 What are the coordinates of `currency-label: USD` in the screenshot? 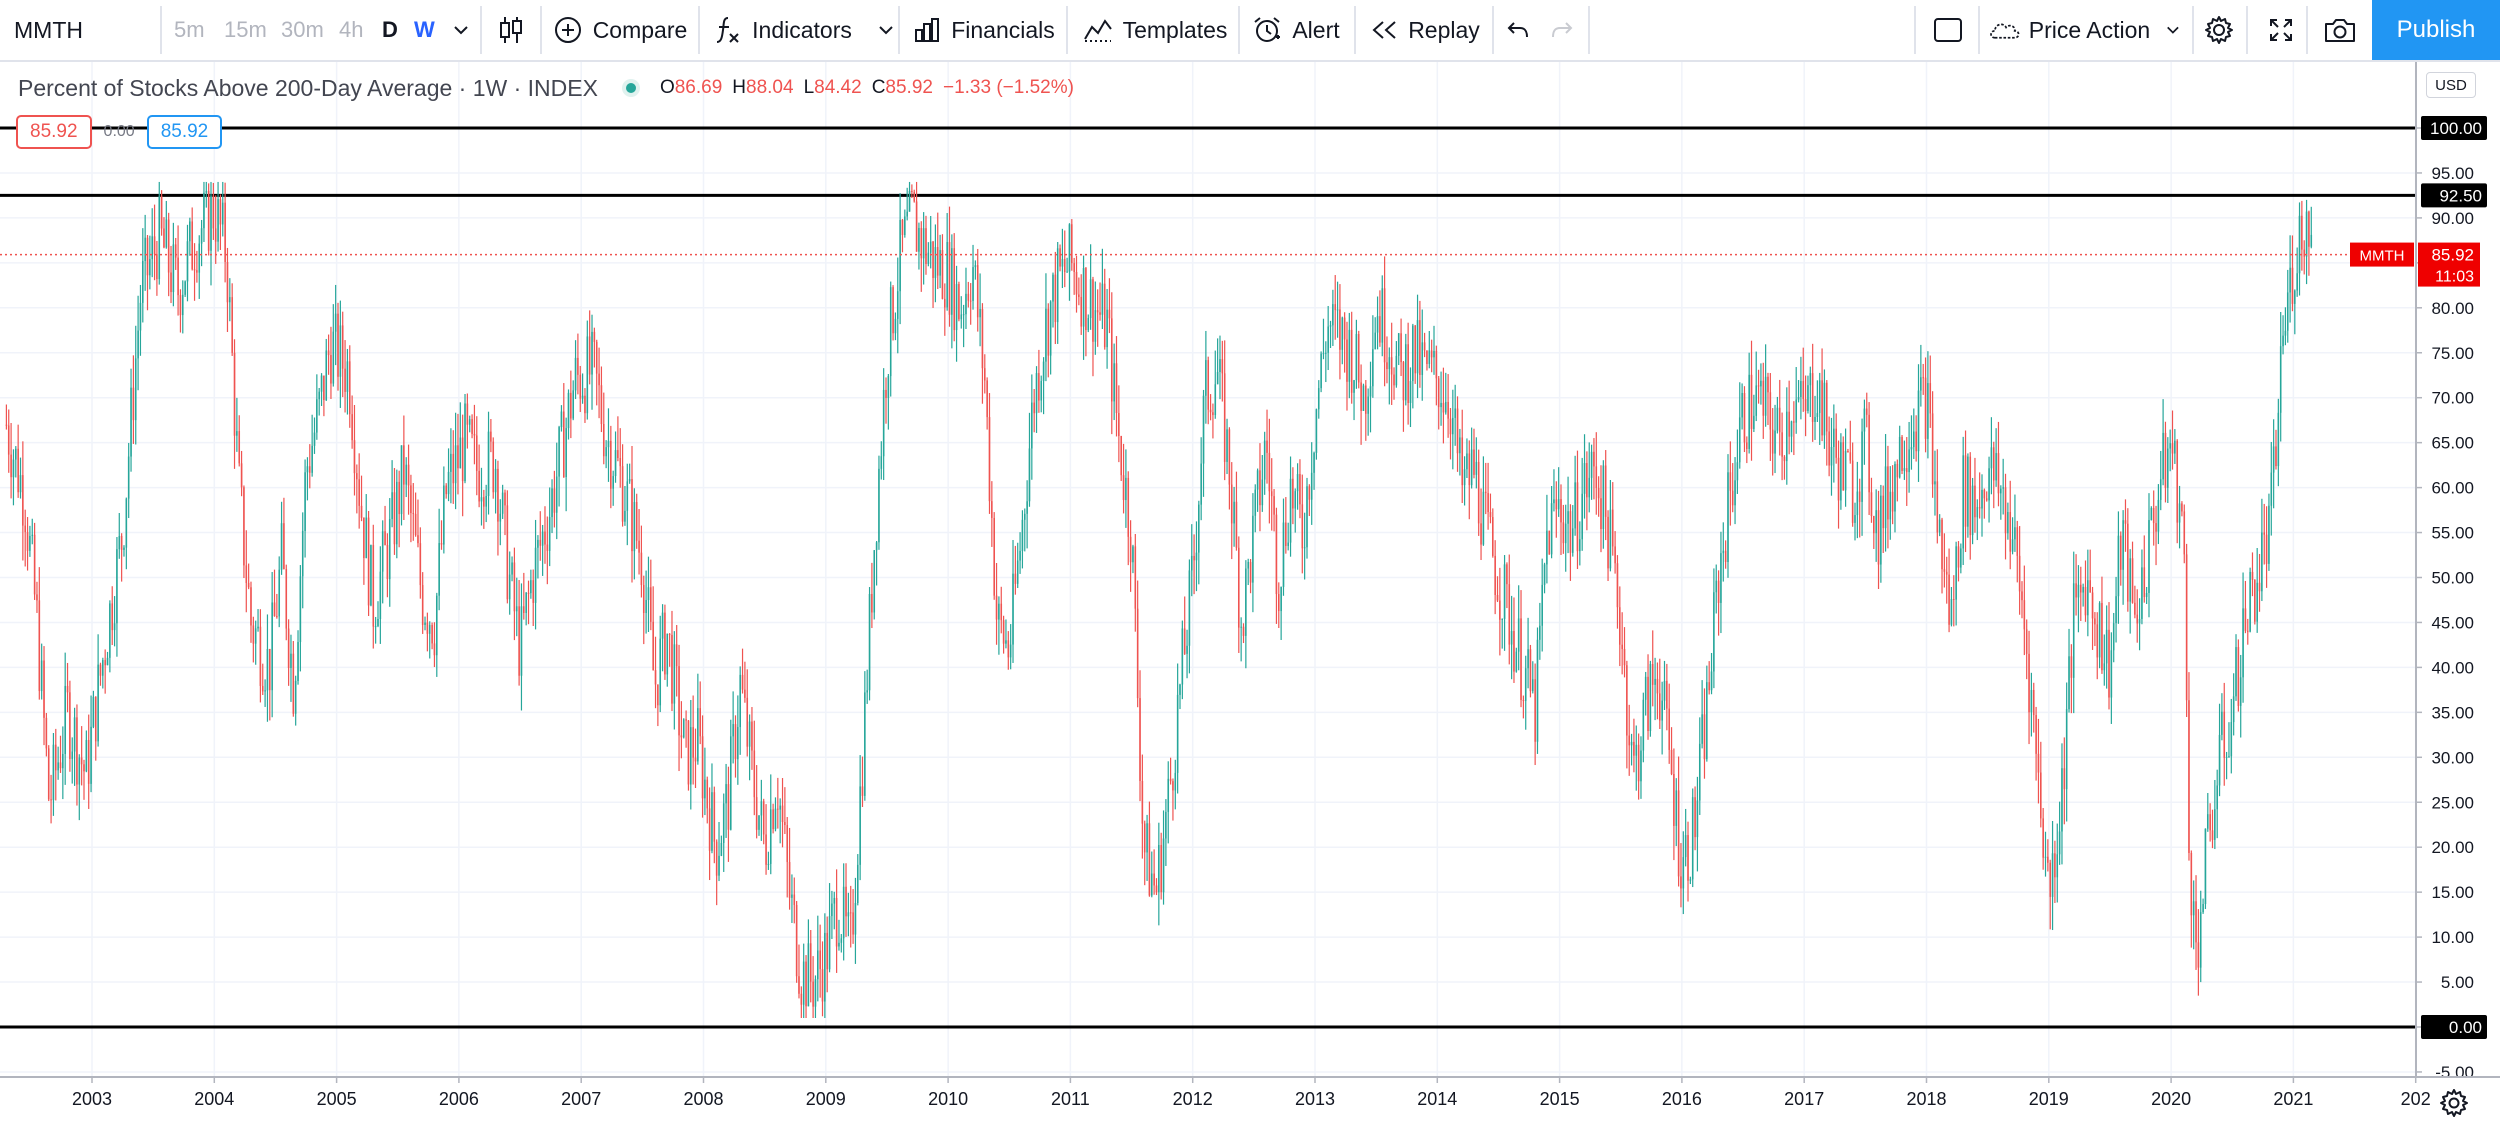 It's located at (2451, 85).